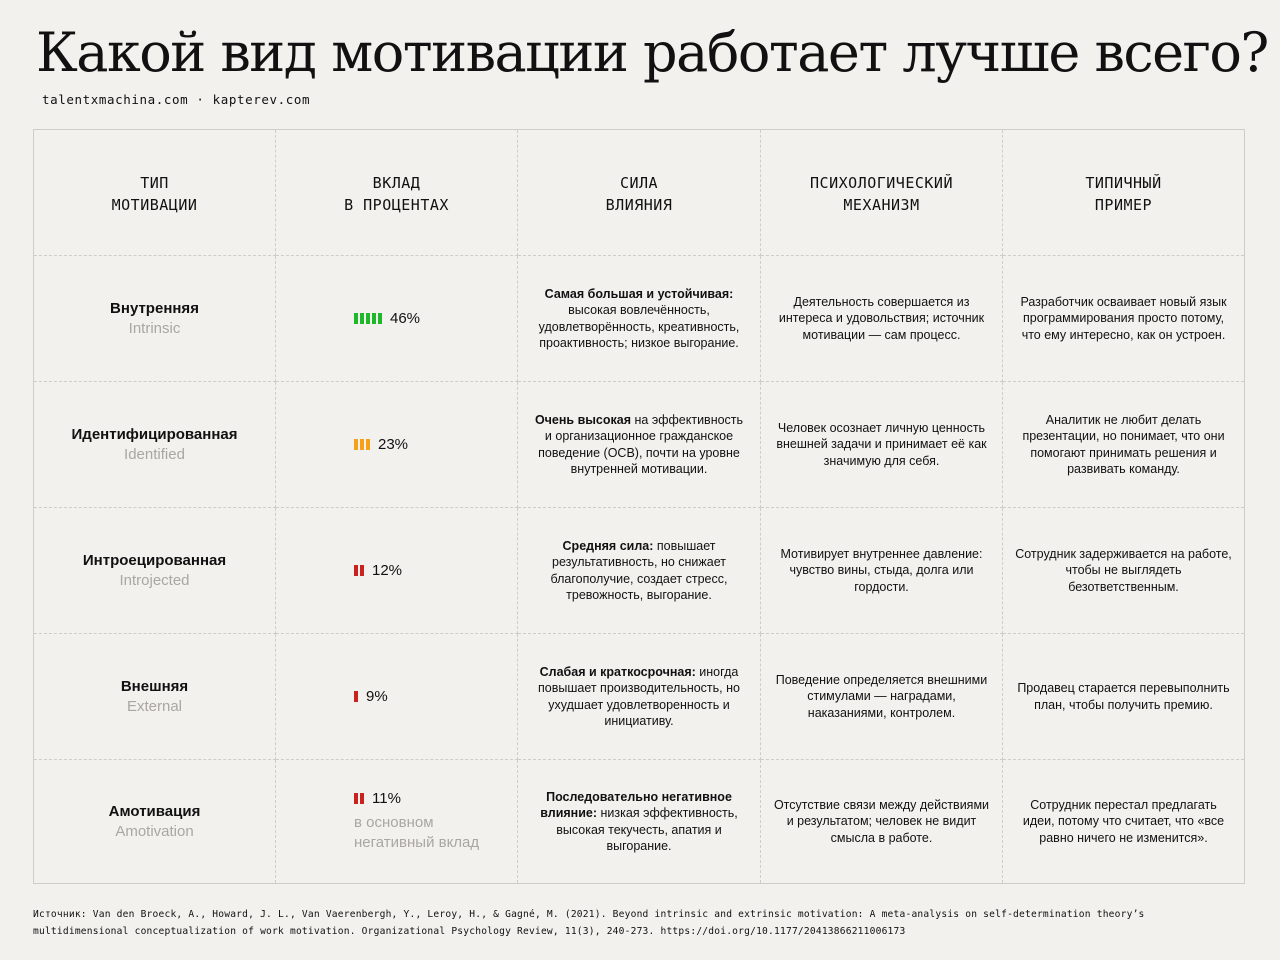  I want to click on contribution-bar: 12%, so click(378, 570).